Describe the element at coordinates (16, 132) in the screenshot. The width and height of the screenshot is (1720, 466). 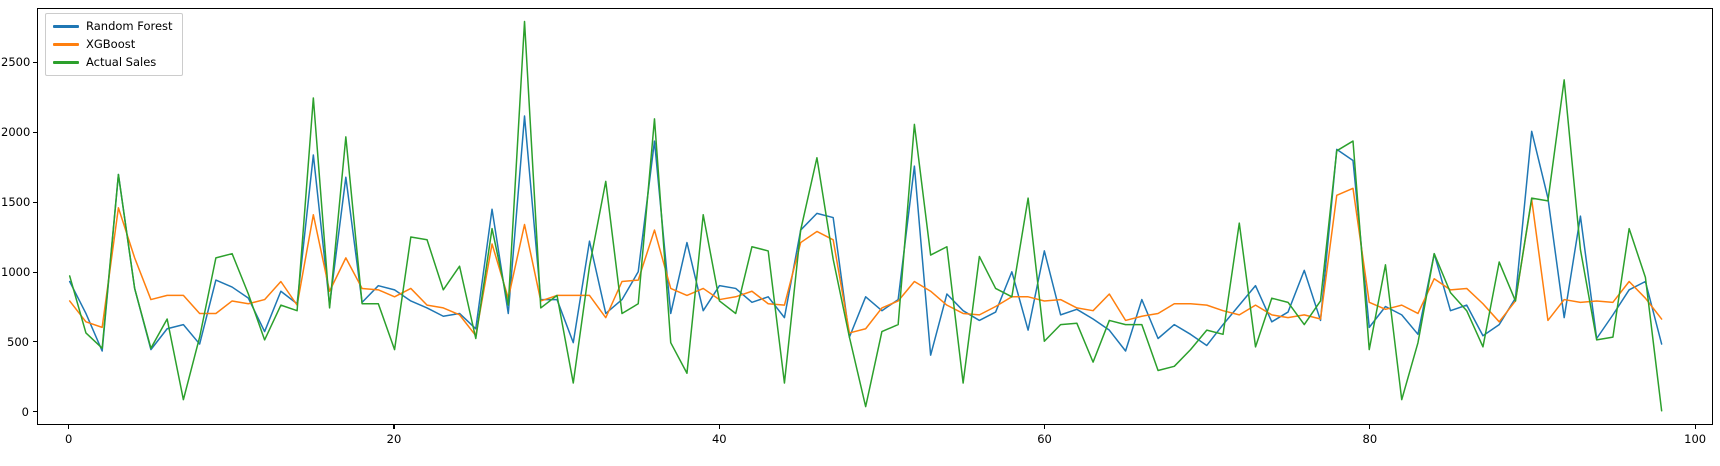
I see `y-tick-label: 2000` at that location.